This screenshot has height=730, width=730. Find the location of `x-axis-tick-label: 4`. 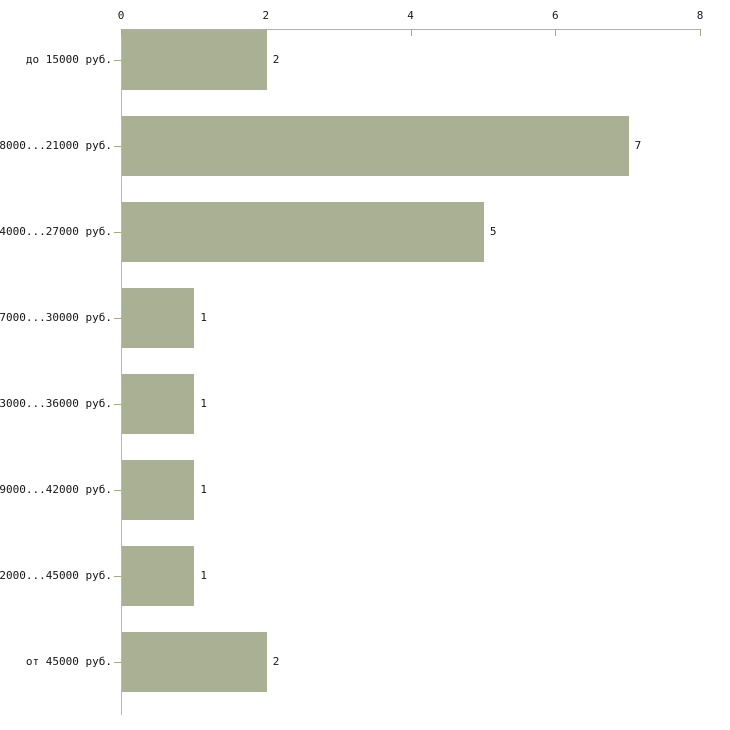

x-axis-tick-label: 4 is located at coordinates (410, 15).